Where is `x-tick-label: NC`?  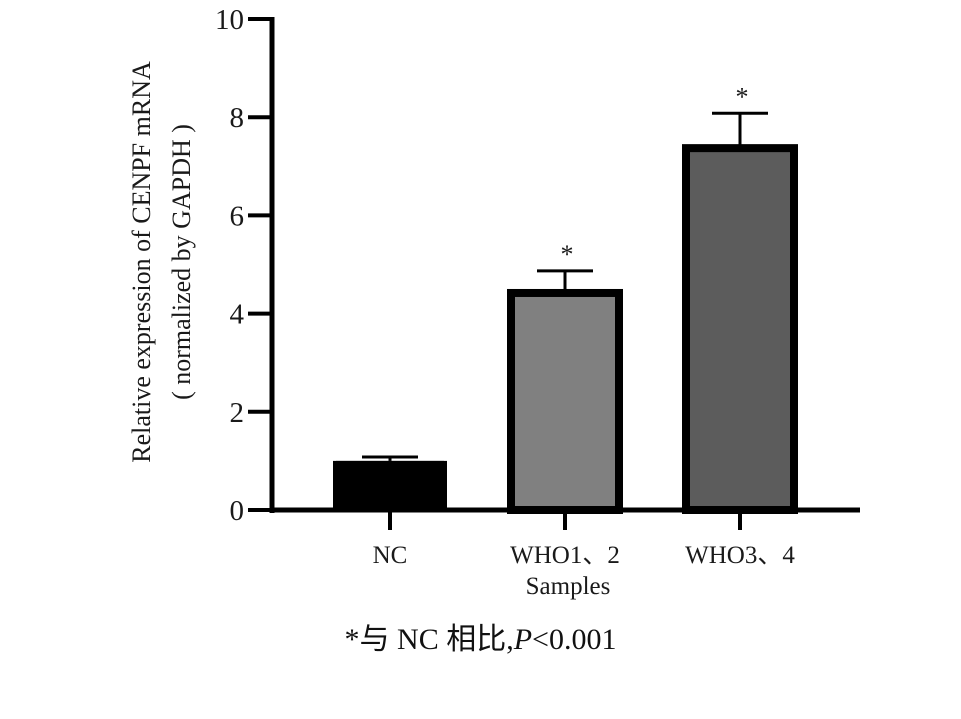
x-tick-label: NC is located at coordinates (390, 555).